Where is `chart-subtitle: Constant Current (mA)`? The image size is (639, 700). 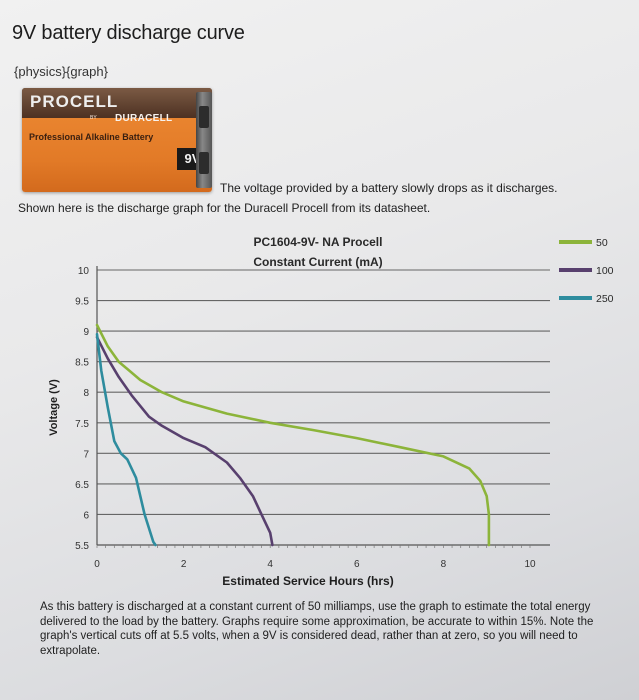
chart-subtitle: Constant Current (mA) is located at coordinates (317, 262).